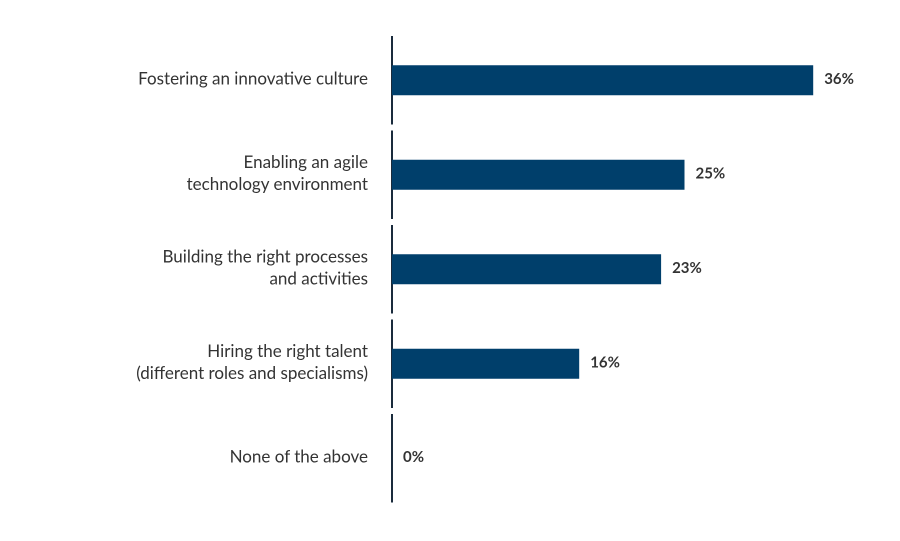 Image resolution: width=900 pixels, height=541 pixels. I want to click on category-label: None of the above, so click(299, 456).